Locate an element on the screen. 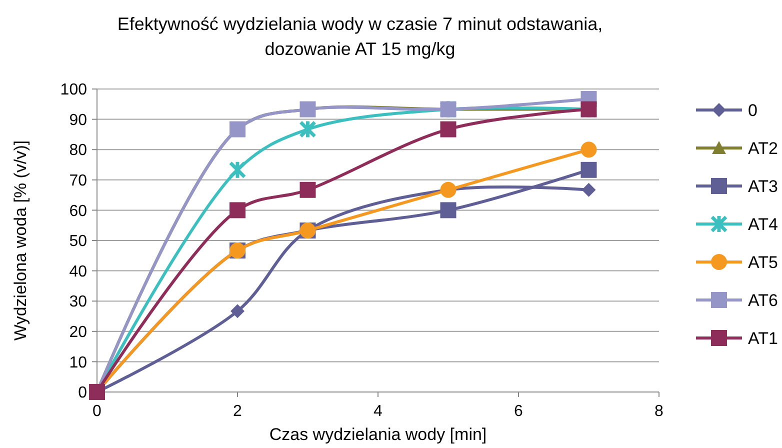 The image size is (782, 448). y-tick-label: 90 is located at coordinates (78, 120).